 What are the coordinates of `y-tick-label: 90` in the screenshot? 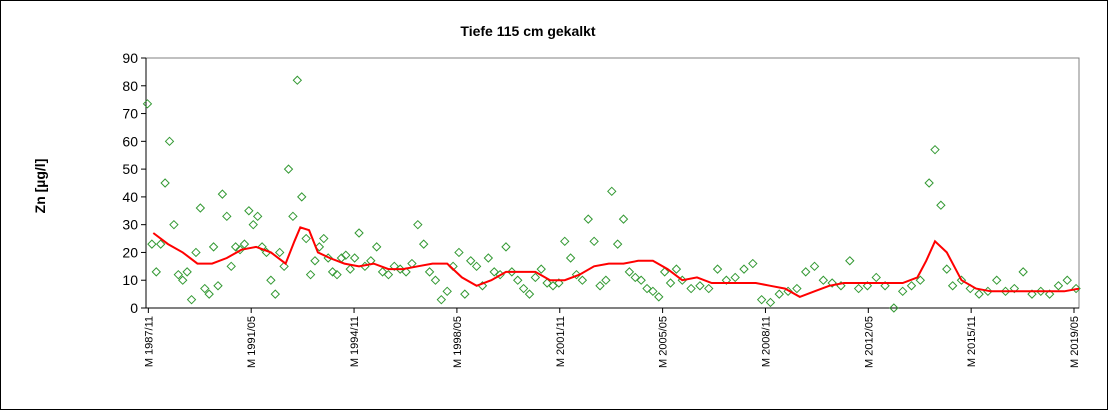 It's located at (130, 58).